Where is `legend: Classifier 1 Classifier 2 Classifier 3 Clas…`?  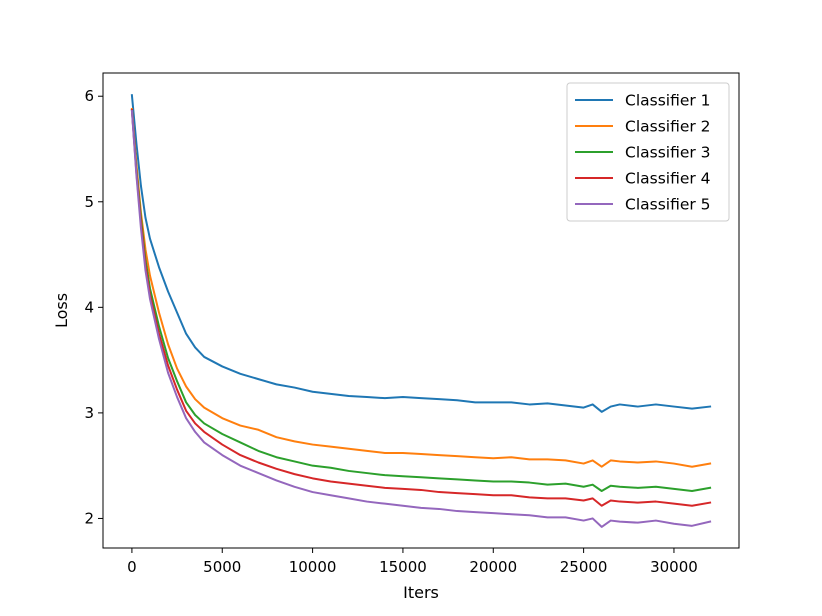 legend: Classifier 1 Classifier 2 Classifier 3 Clas… is located at coordinates (648, 152).